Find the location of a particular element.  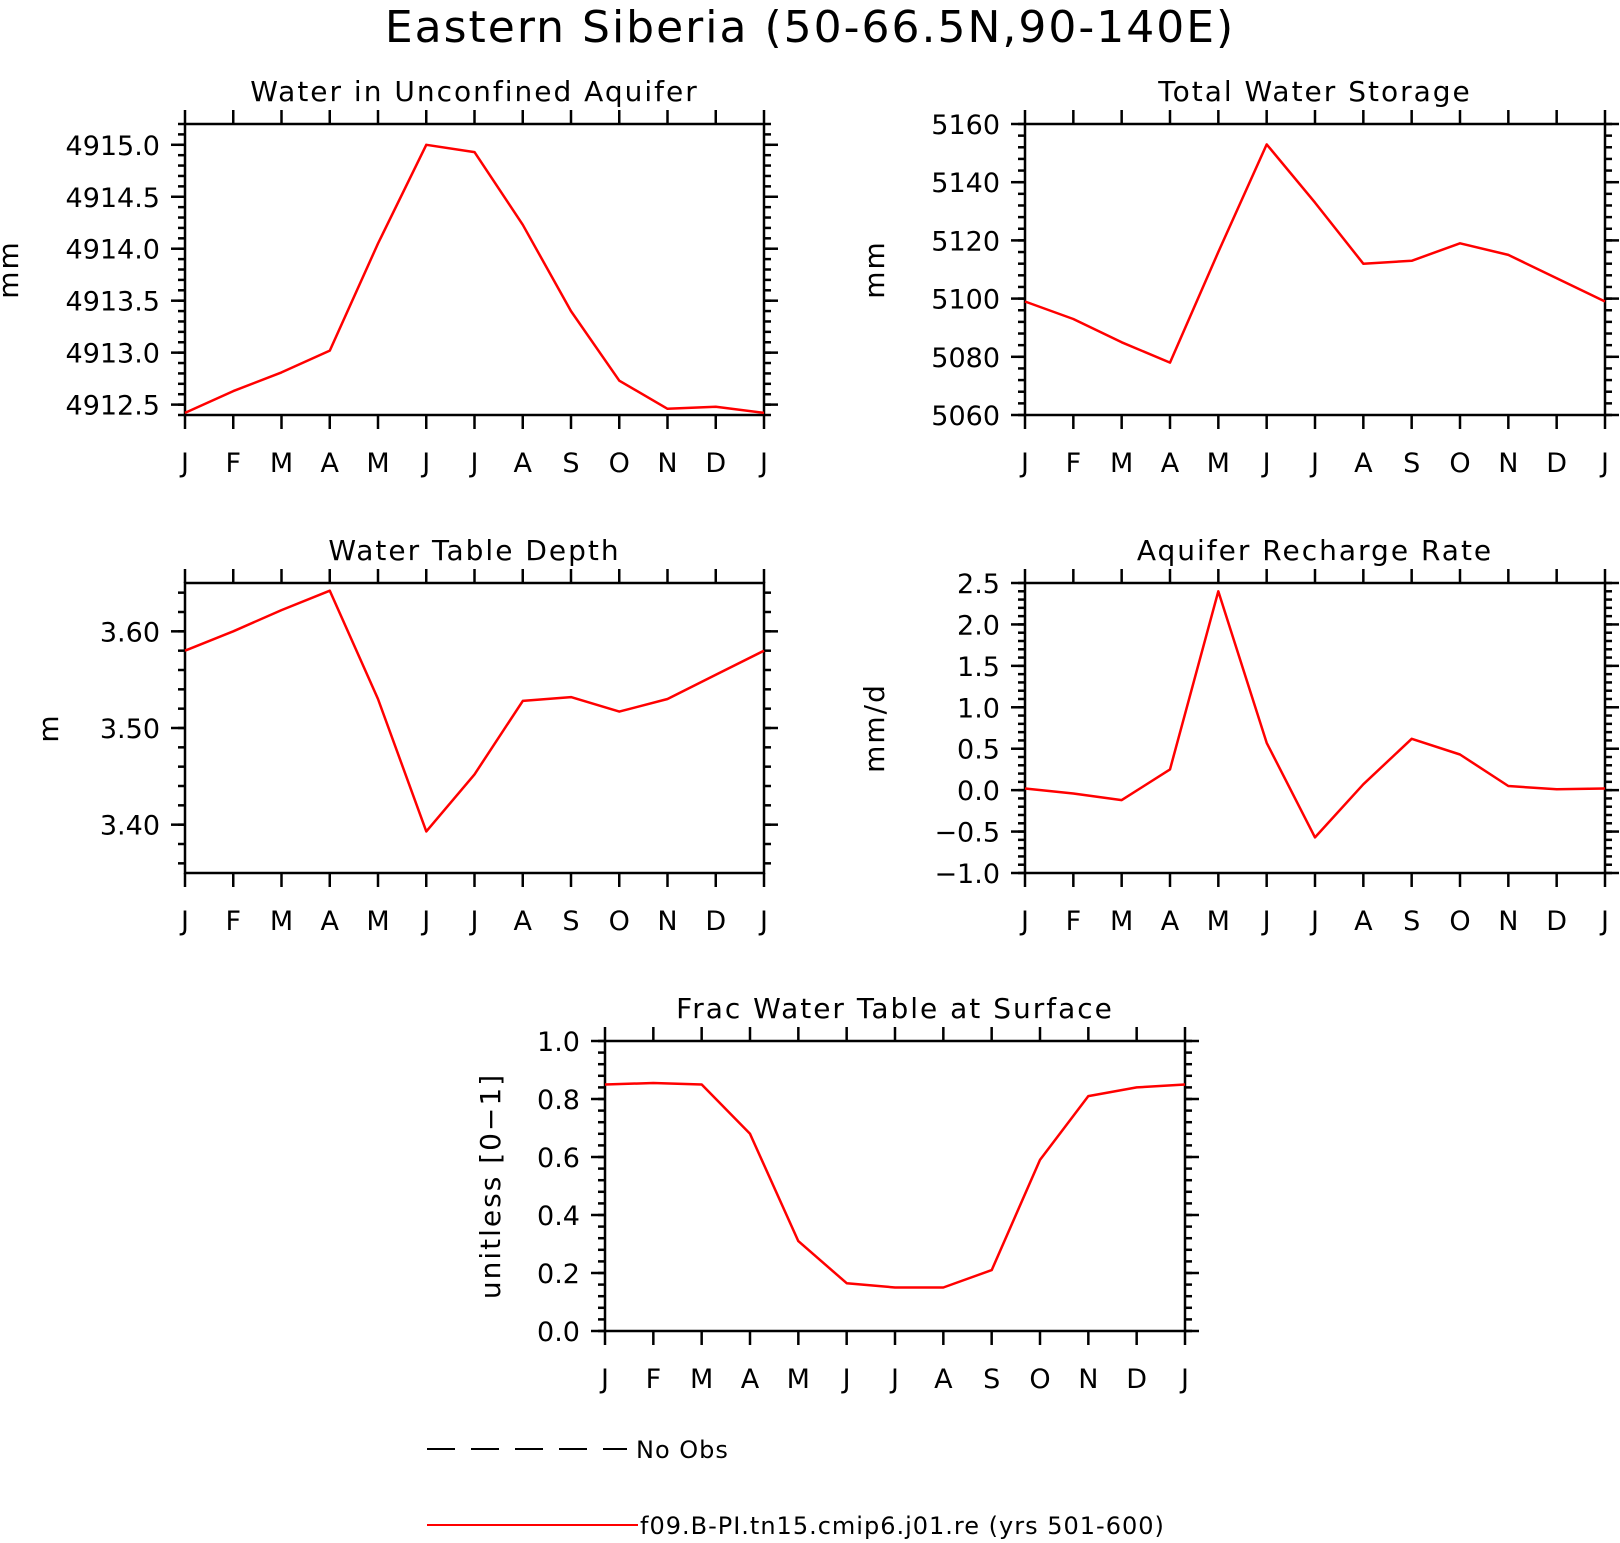

y-tick-label: 5140 is located at coordinates (965, 183).